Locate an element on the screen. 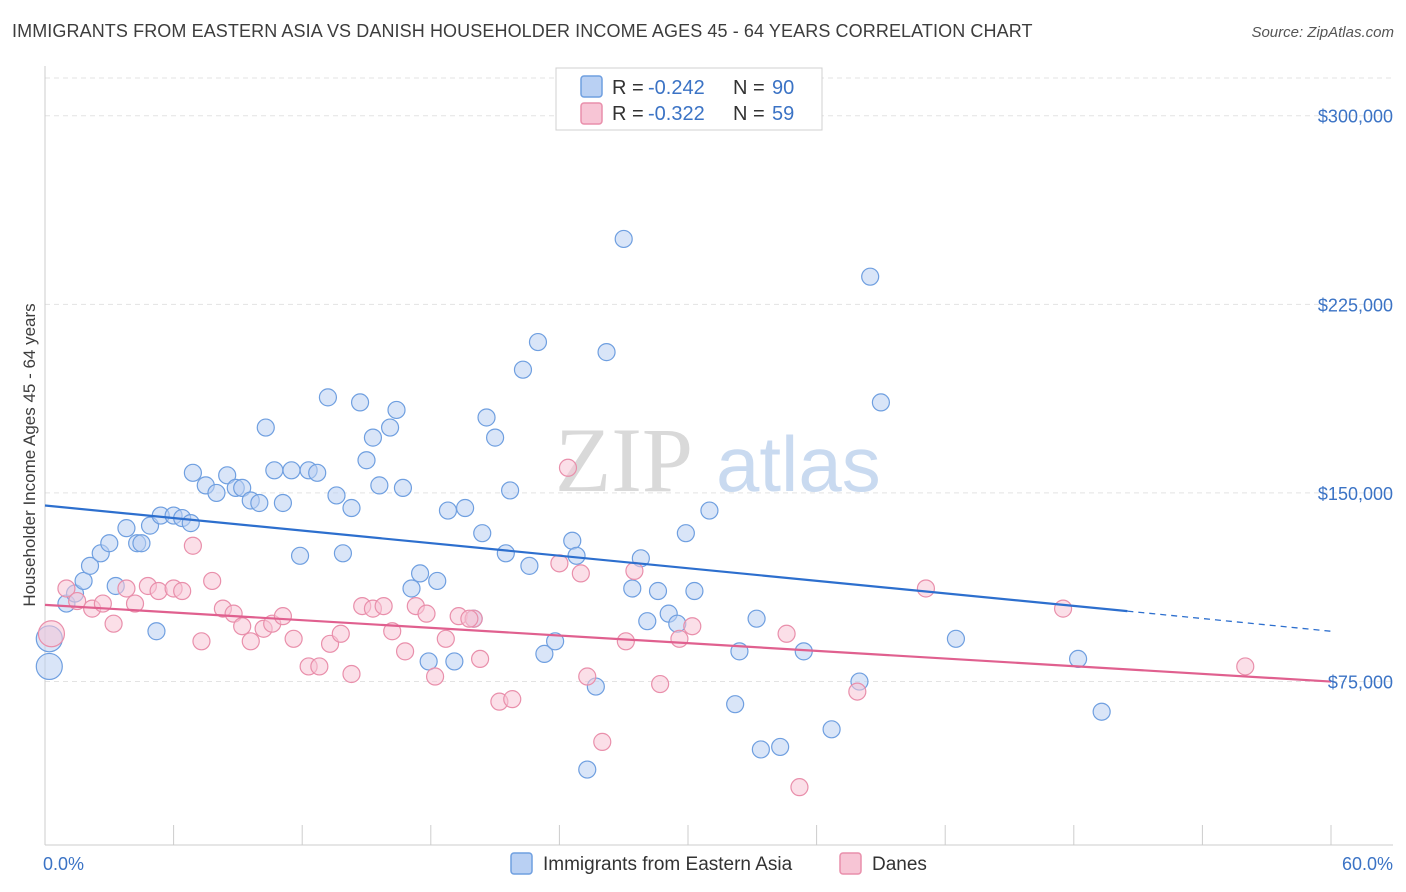 The width and height of the screenshot is (1406, 892). legend-swatch-pink is located at coordinates (591, 113).